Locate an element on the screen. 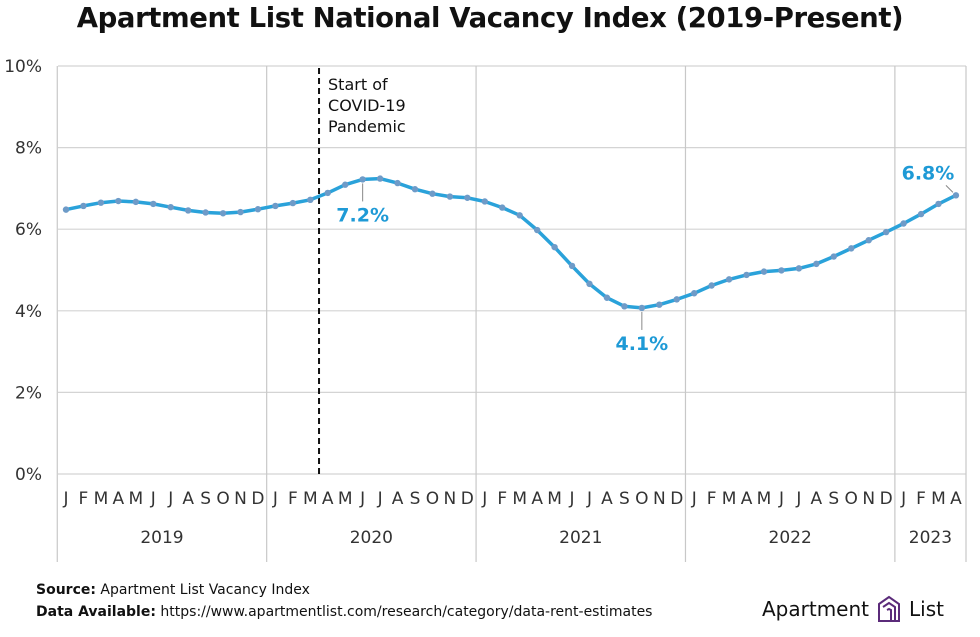 The height and width of the screenshot is (637, 980). source-line: Source: Apartment List Vacancy Index is located at coordinates (173, 590).